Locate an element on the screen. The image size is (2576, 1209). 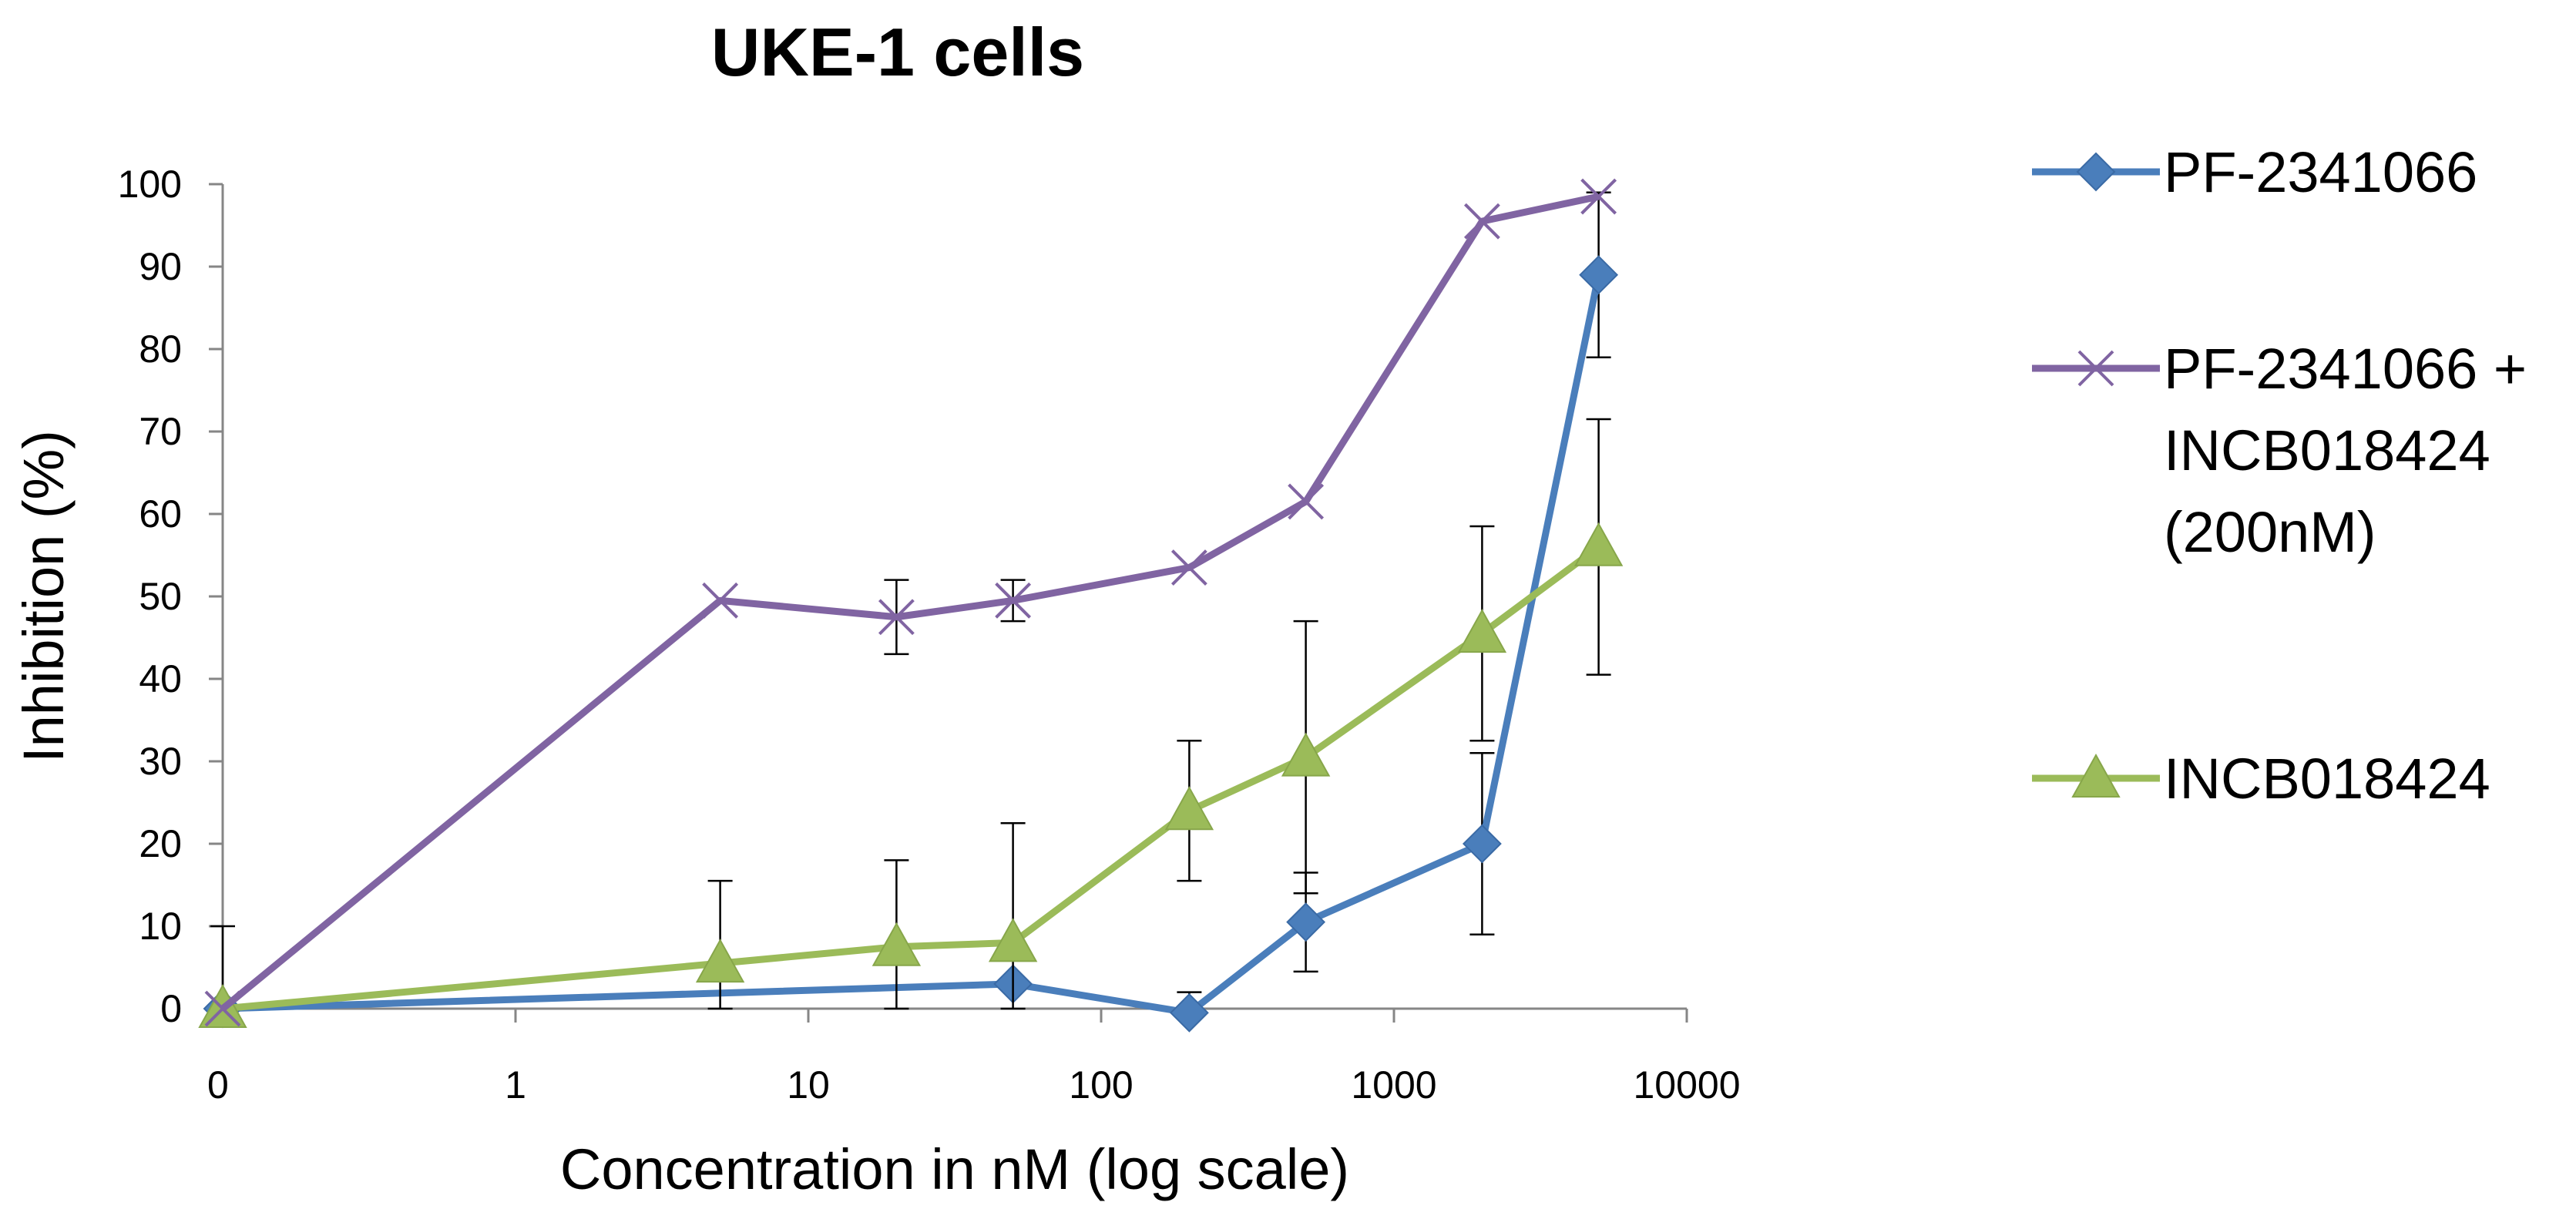
x-tick-label: 100 is located at coordinates (1101, 1085).